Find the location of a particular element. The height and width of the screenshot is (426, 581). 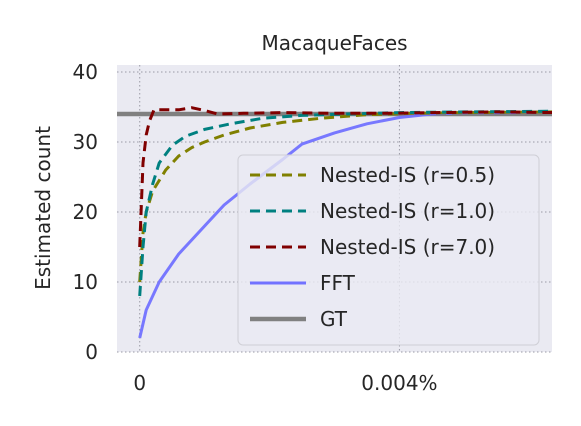

x-tick-label: 0.004% is located at coordinates (399, 383).